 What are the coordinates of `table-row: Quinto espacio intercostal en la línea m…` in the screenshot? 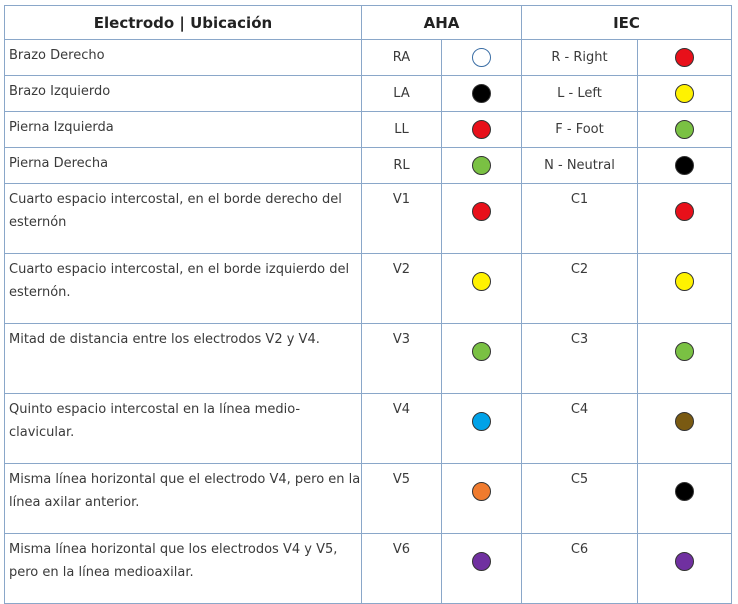 It's located at (368, 428).